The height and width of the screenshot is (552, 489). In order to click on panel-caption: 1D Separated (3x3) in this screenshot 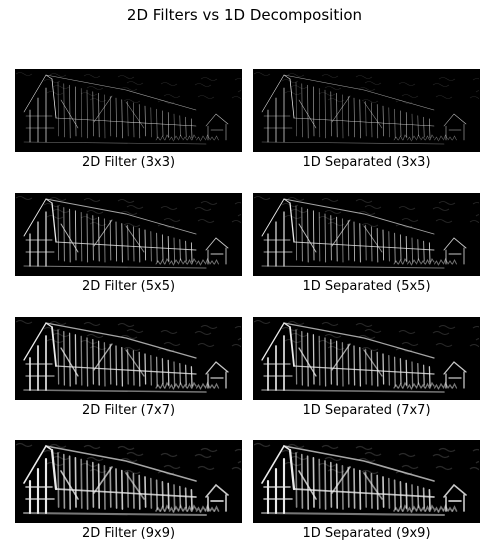, I will do `click(366, 162)`.